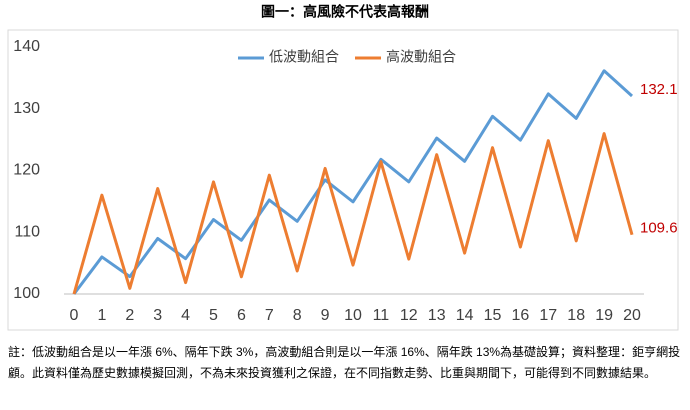 The width and height of the screenshot is (690, 410). Describe the element at coordinates (269, 315) in the screenshot. I see `x-tick-label: 7` at that location.